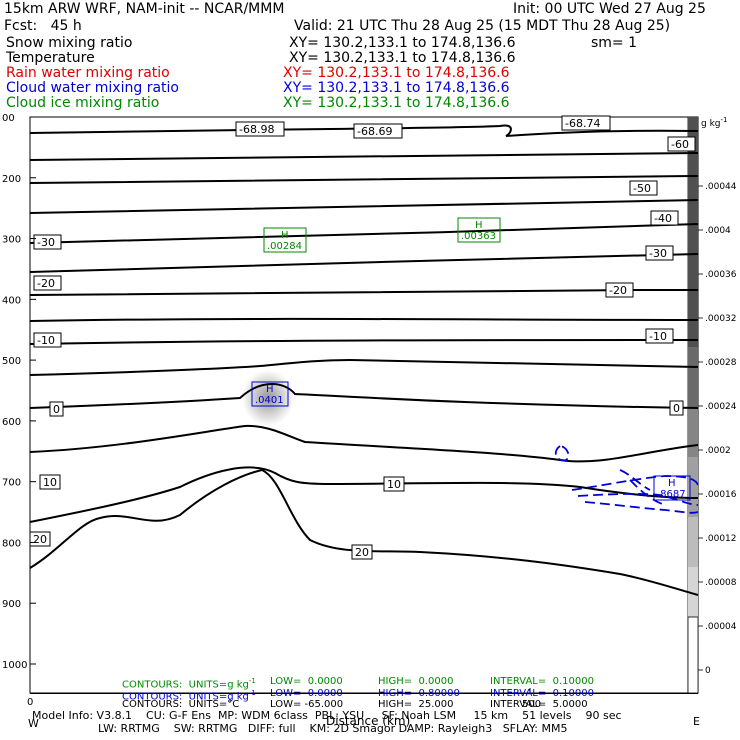 This screenshot has width=740, height=740. What do you see at coordinates (642, 188) in the screenshot?
I see `temperature-contour-label: -50` at bounding box center [642, 188].